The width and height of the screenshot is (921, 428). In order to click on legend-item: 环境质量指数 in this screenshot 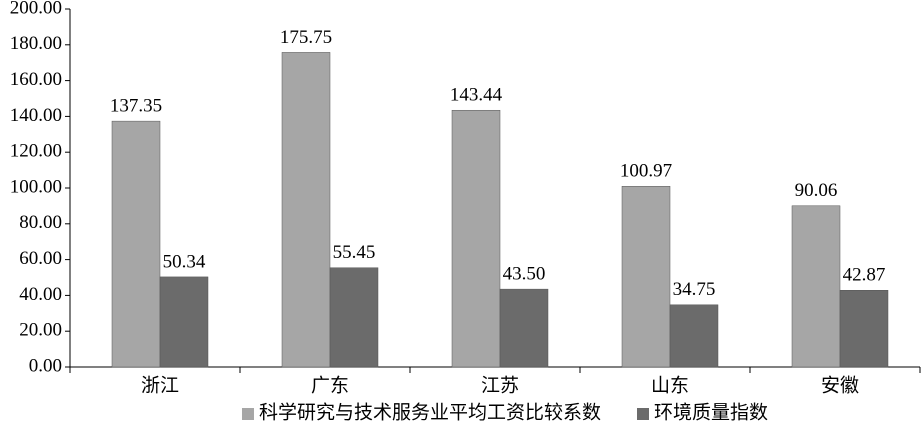, I will do `click(702, 412)`.